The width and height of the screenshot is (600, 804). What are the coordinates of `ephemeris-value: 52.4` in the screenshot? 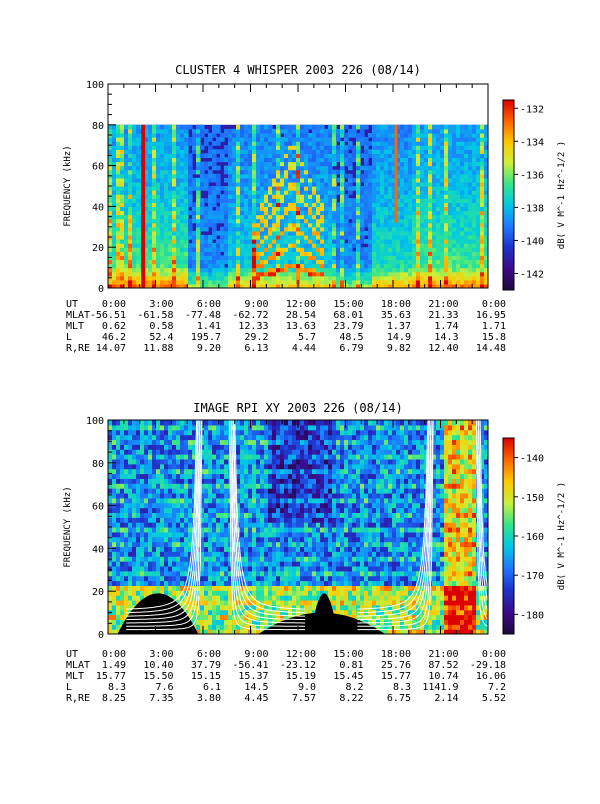 It's located at (161, 337).